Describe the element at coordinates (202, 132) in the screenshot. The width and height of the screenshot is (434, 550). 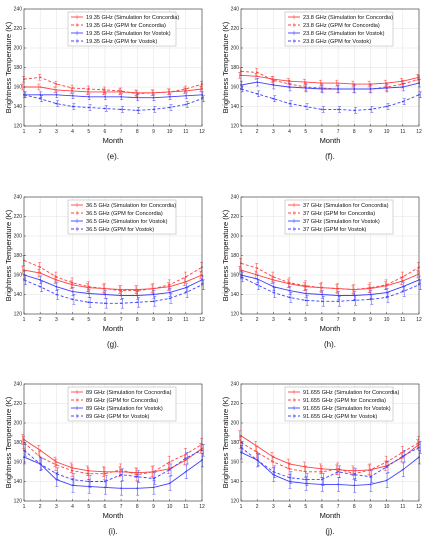
I see `x-tick-label: 12` at that location.